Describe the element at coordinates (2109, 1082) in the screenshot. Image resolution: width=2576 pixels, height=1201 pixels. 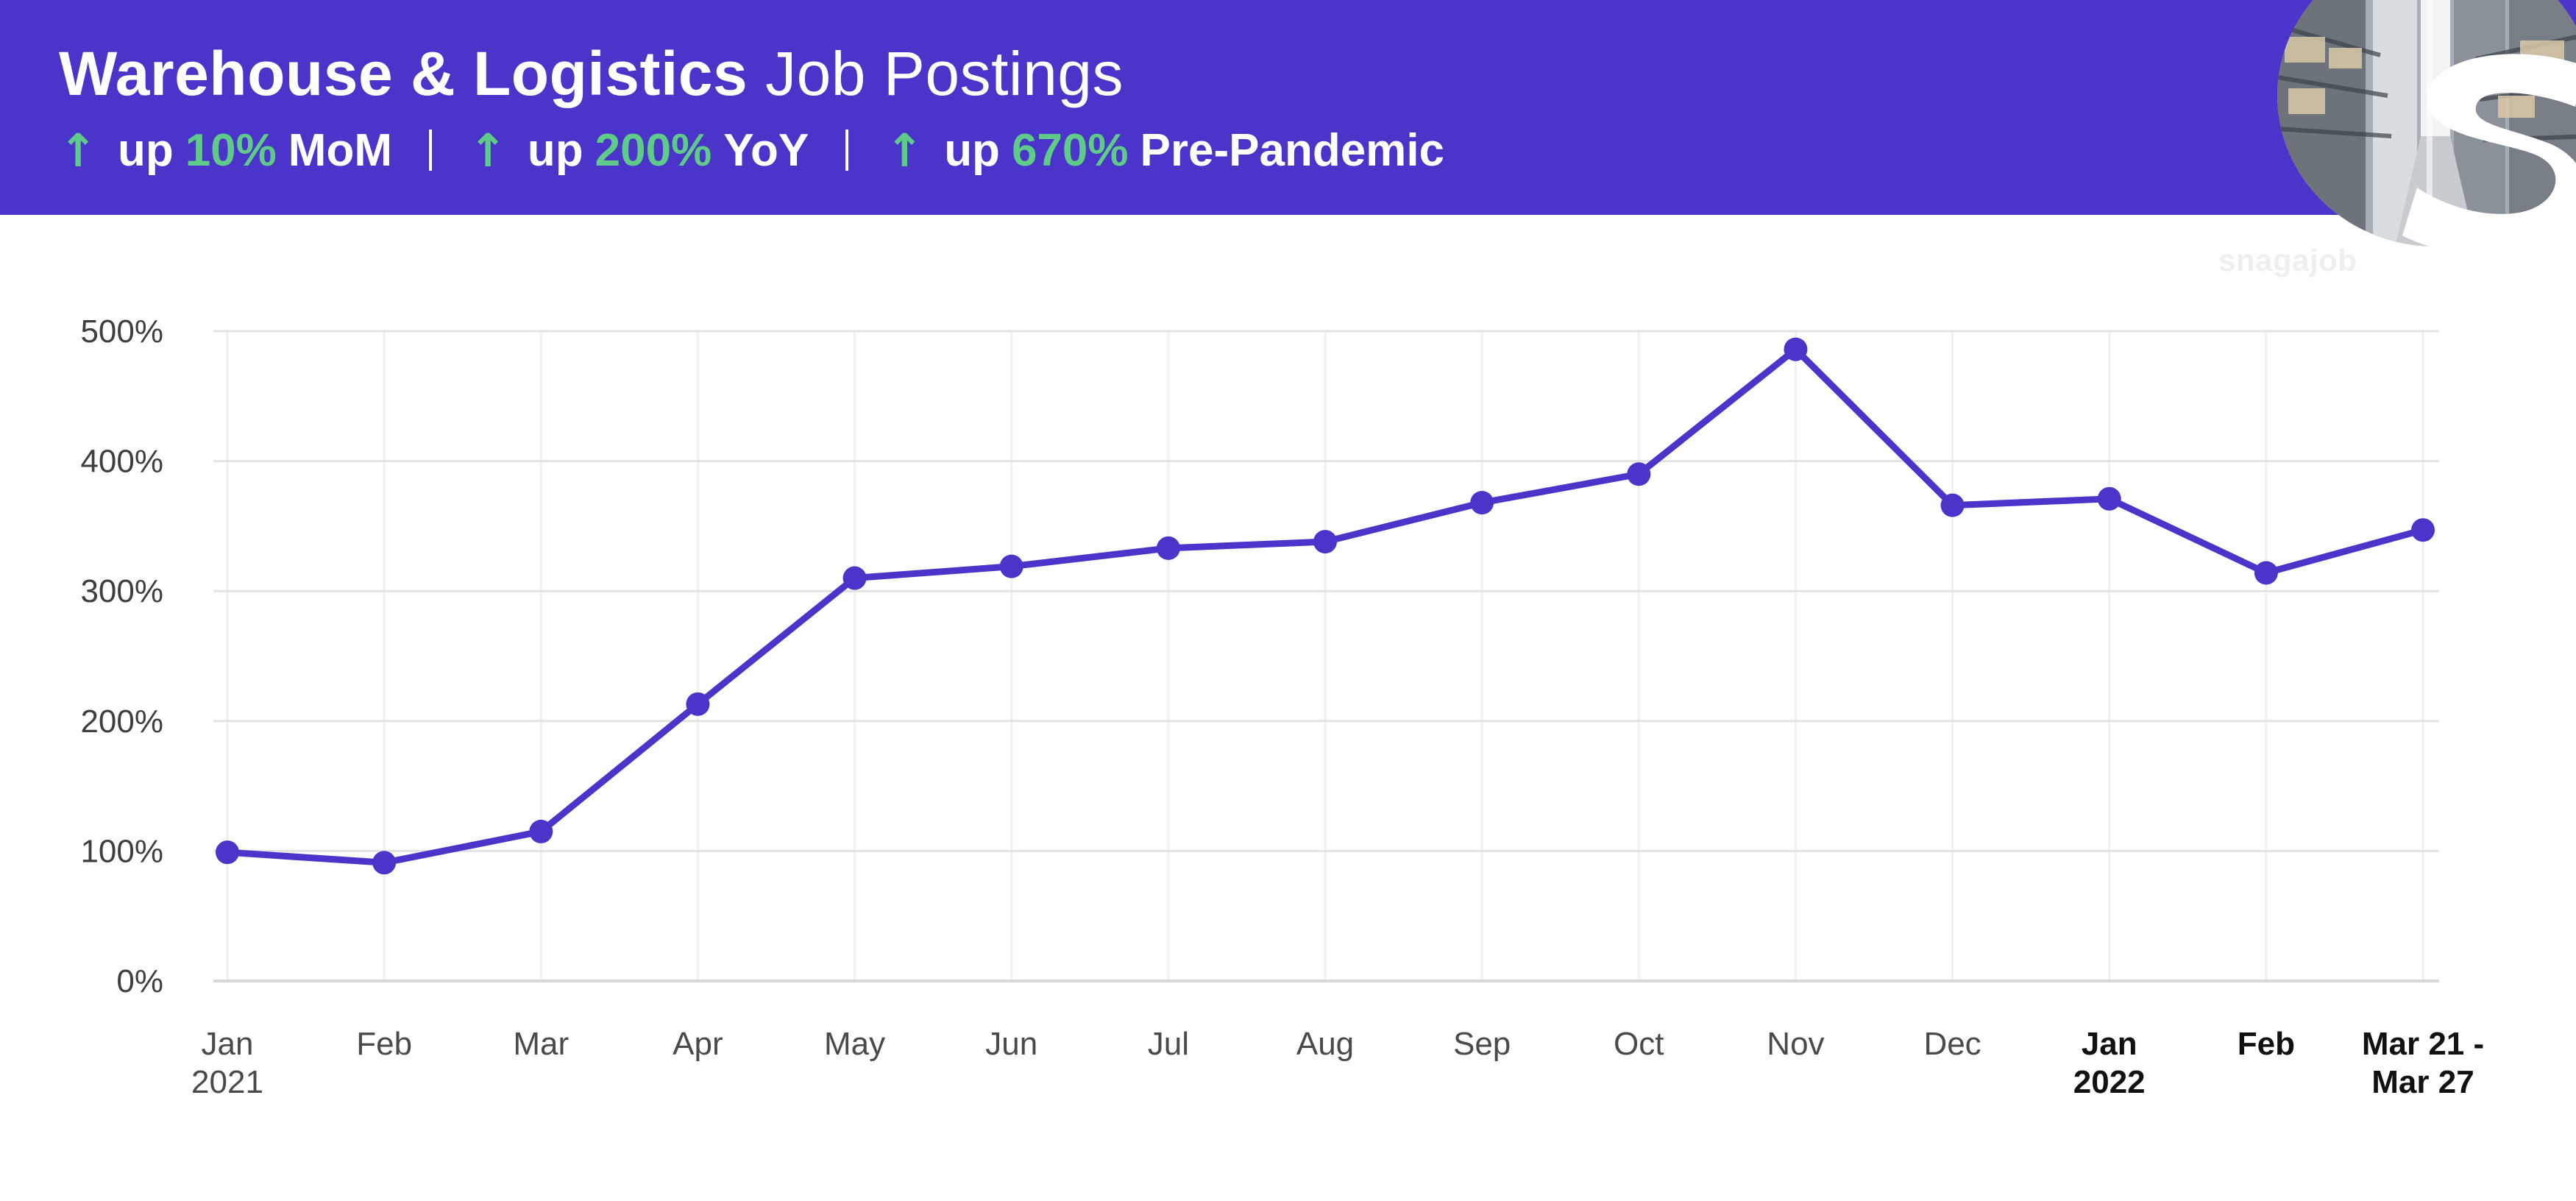
I see `x-axis-tick-label: 2022` at that location.